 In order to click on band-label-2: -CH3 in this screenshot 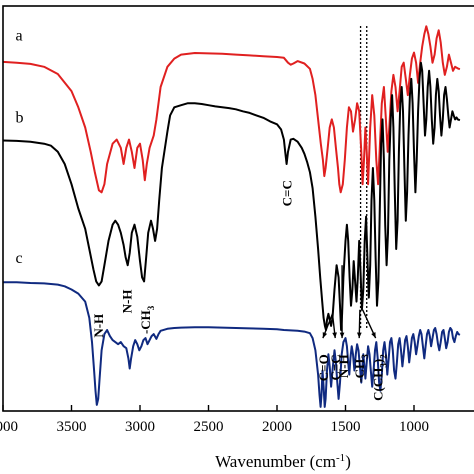, I will do `click(147, 319)`.